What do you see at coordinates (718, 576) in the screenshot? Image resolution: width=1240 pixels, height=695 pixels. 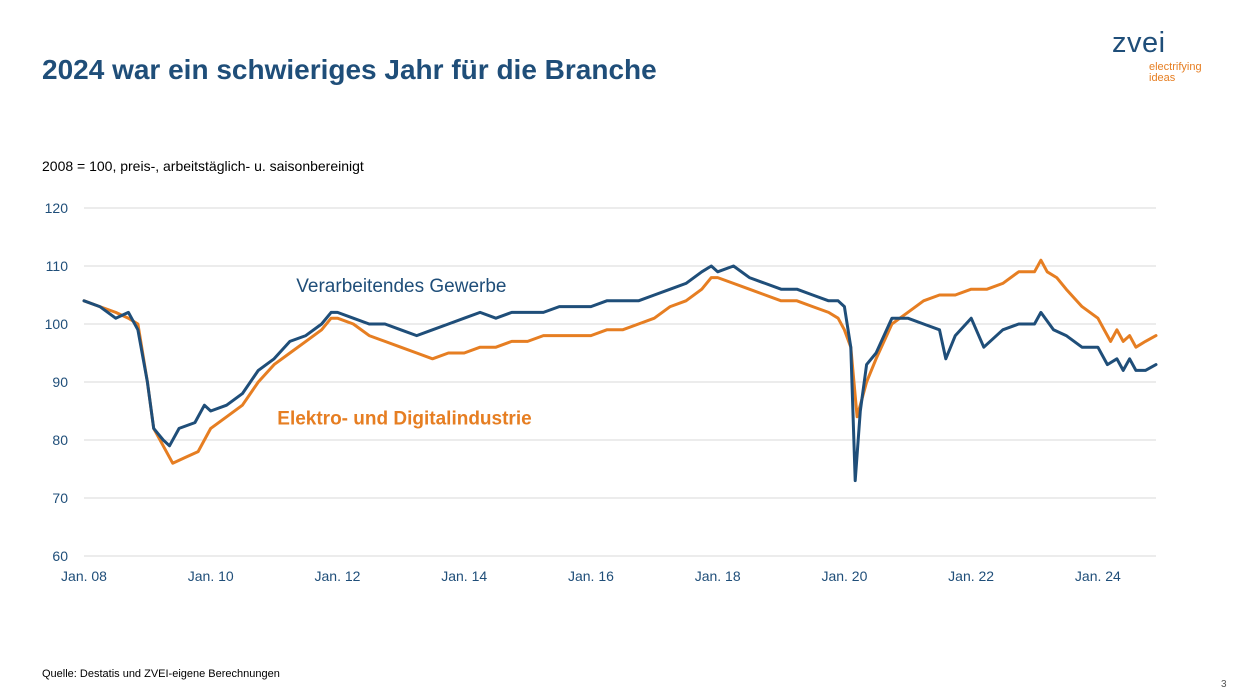 I see `x-tick-label-5: Jan. 18` at bounding box center [718, 576].